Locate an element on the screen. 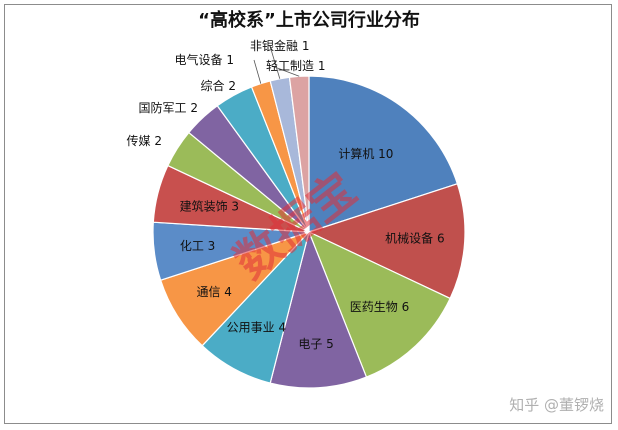 Image resolution: width=618 pixels, height=430 pixels. slice-label: 建筑装饰 3 is located at coordinates (209, 205).